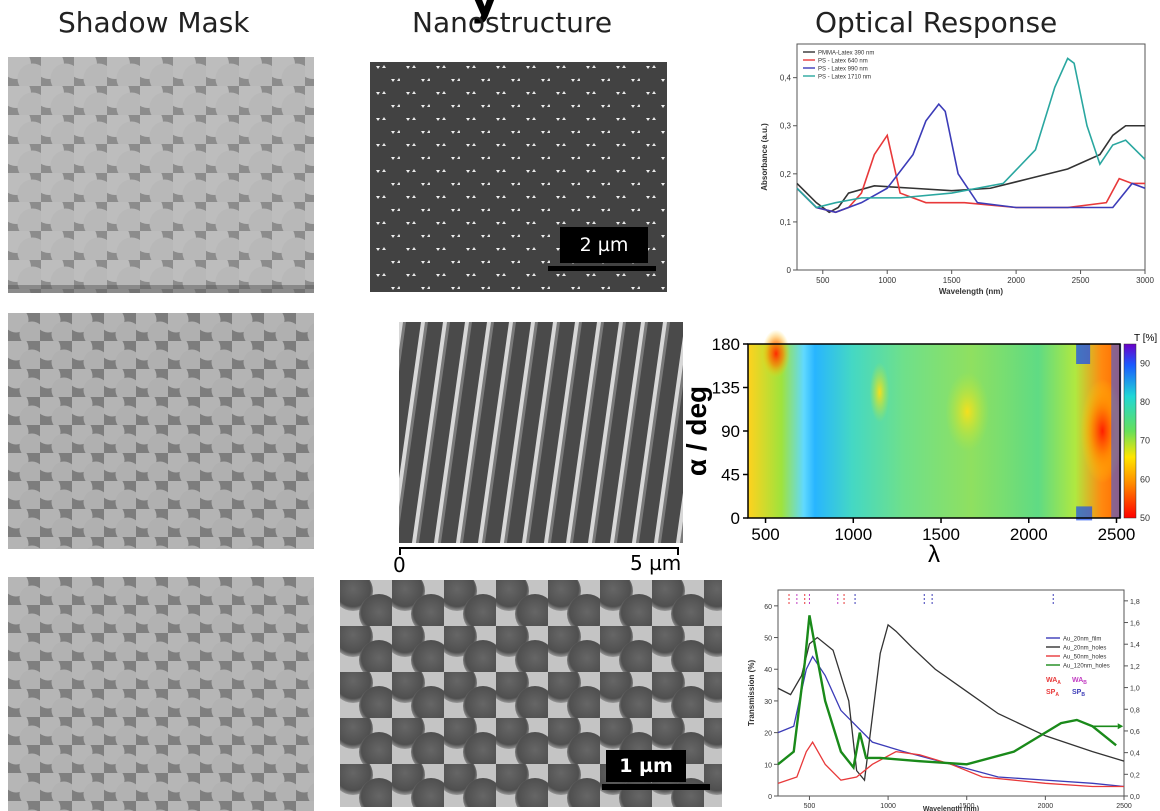 This screenshot has height=811, width=1160. What do you see at coordinates (776, 354) in the screenshot?
I see `heatmap-hotspot` at bounding box center [776, 354].